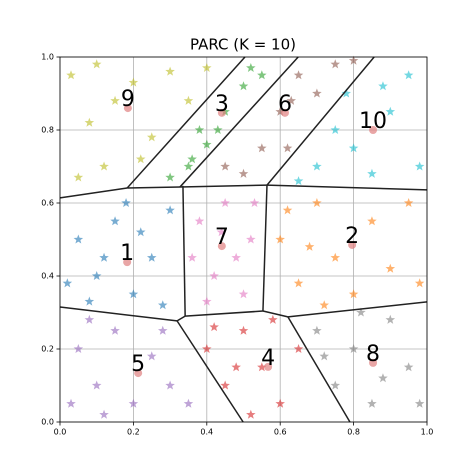 The image size is (474, 474). What do you see at coordinates (243, 45) in the screenshot?
I see `chart-title: PARC (K = 10)` at bounding box center [243, 45].